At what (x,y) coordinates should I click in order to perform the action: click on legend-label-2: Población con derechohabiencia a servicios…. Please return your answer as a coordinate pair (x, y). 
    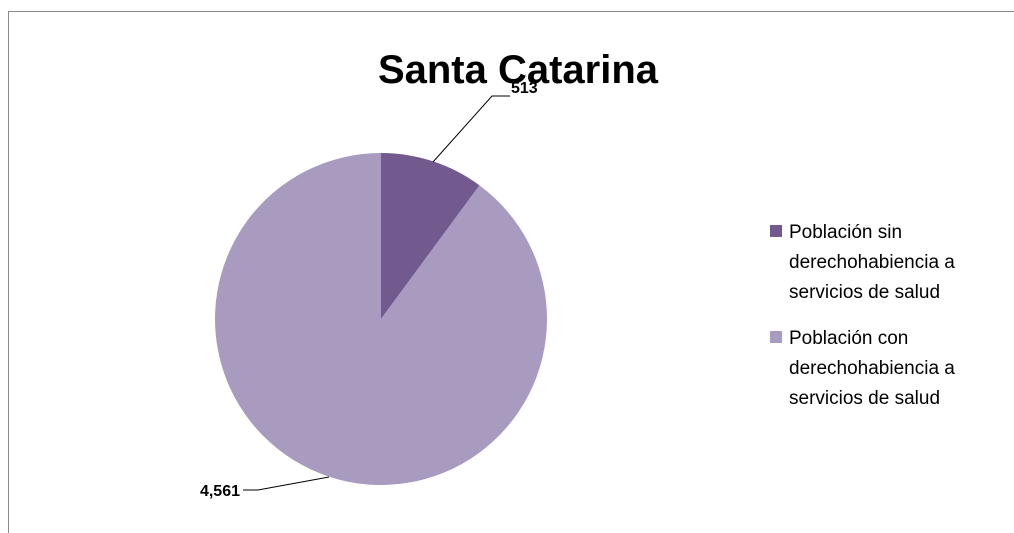
    Looking at the image, I should click on (872, 368).